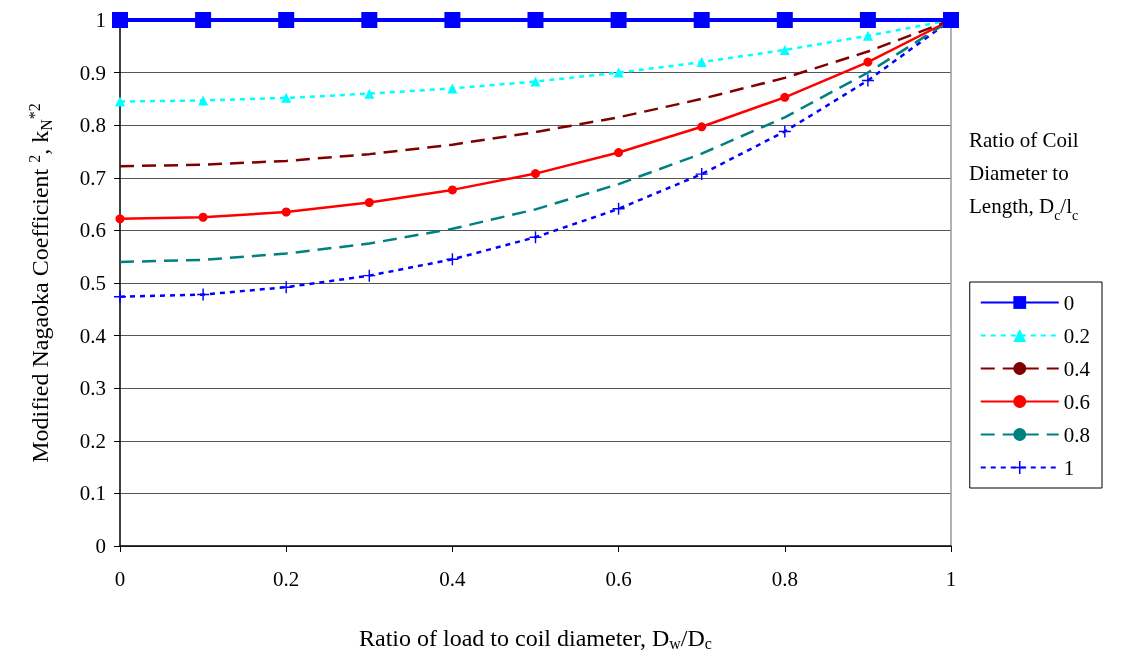 The image size is (1130, 656). Describe the element at coordinates (1077, 368) in the screenshot. I see `legend-label: 0.4` at that location.